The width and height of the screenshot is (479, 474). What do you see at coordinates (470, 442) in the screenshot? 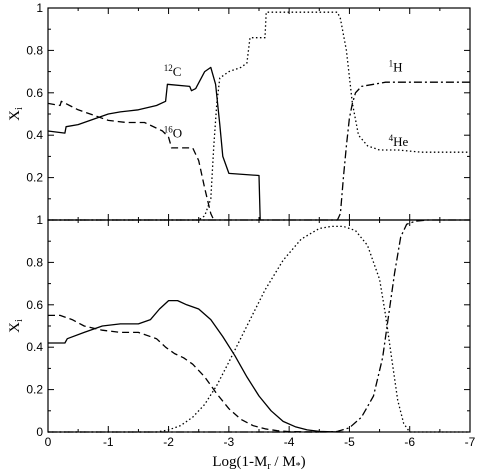
I see `x-tick-label: -7` at bounding box center [470, 442].